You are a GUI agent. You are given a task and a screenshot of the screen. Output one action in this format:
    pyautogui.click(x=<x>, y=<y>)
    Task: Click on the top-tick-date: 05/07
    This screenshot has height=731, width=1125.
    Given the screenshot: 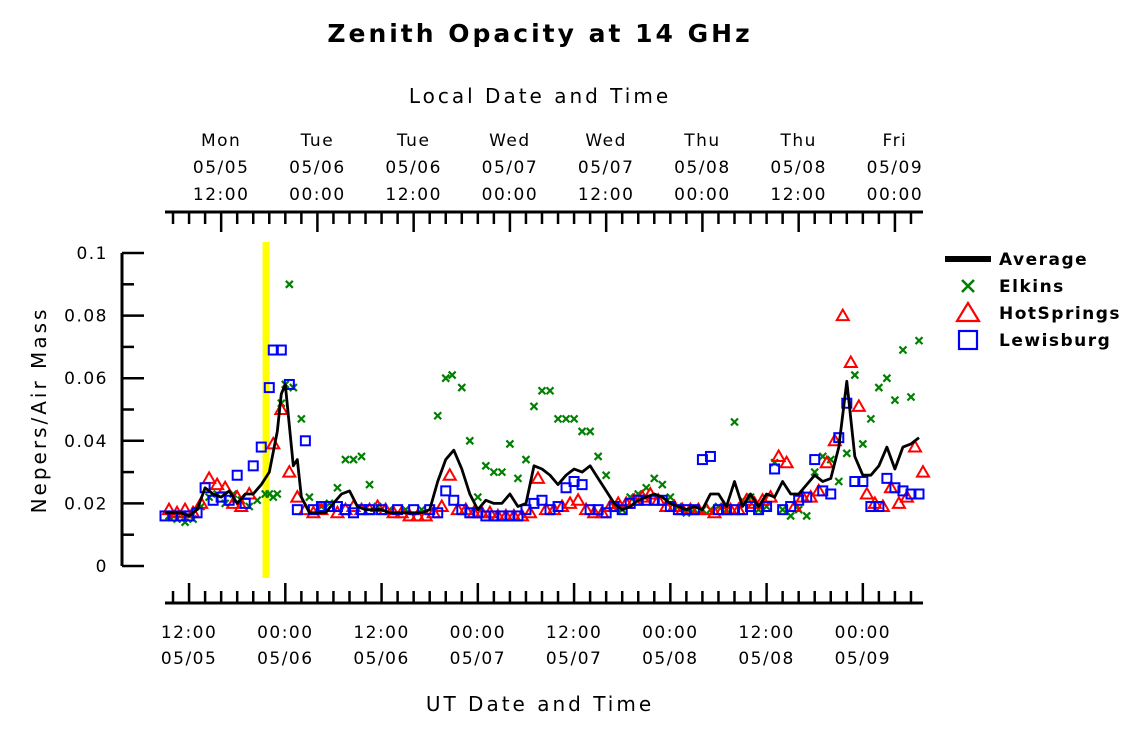 What is the action you would take?
    pyautogui.click(x=606, y=168)
    